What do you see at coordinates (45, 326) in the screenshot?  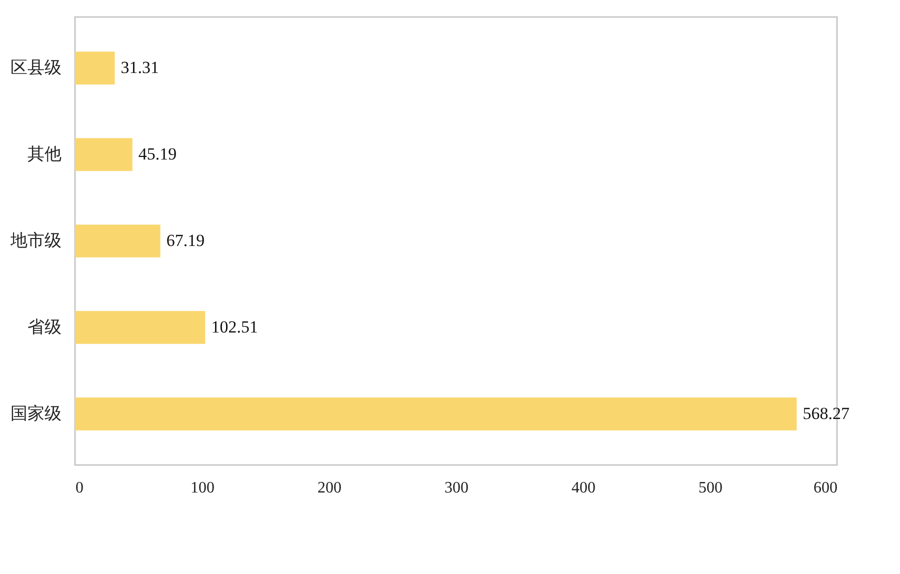 I see `y-tick-label: 省级` at bounding box center [45, 326].